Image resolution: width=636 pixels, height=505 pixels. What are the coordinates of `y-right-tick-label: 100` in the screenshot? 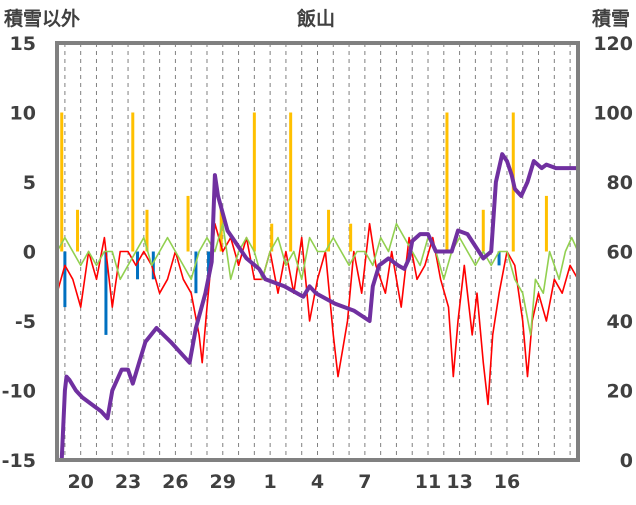 It's located at (613, 114).